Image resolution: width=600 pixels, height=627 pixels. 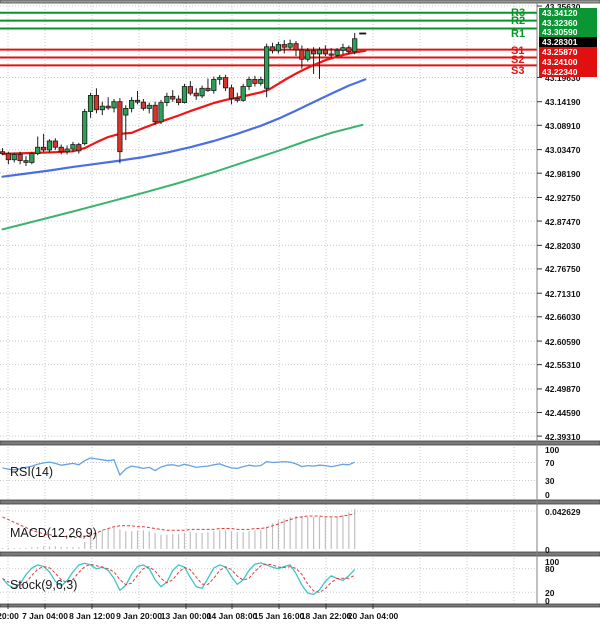 I want to click on rsi-scale-label: 0, so click(x=547, y=494).